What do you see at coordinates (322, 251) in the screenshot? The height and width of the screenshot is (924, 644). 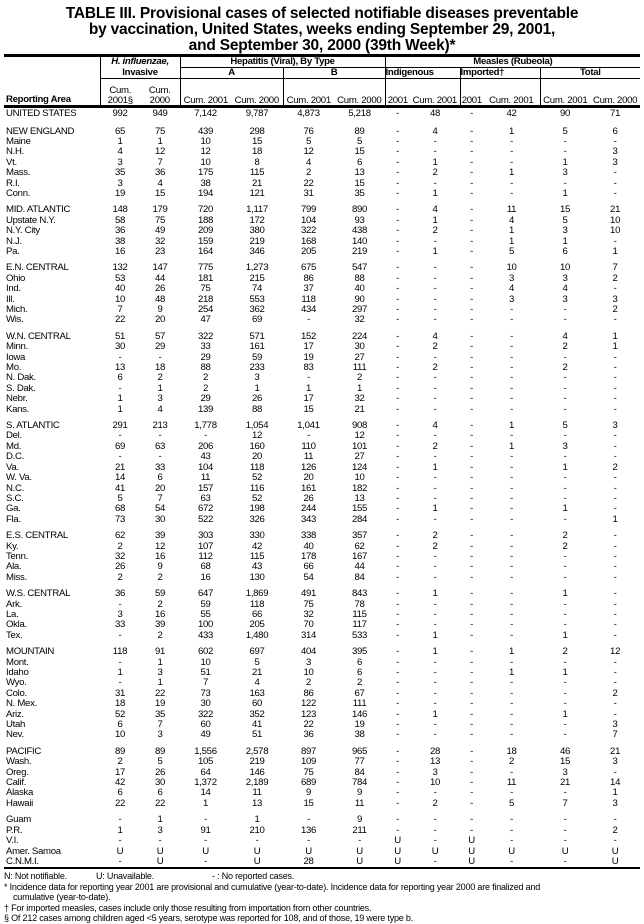 I see `table-row: Pa. 16 23 164 346 205 219 - 1 - 5 6 1` at bounding box center [322, 251].